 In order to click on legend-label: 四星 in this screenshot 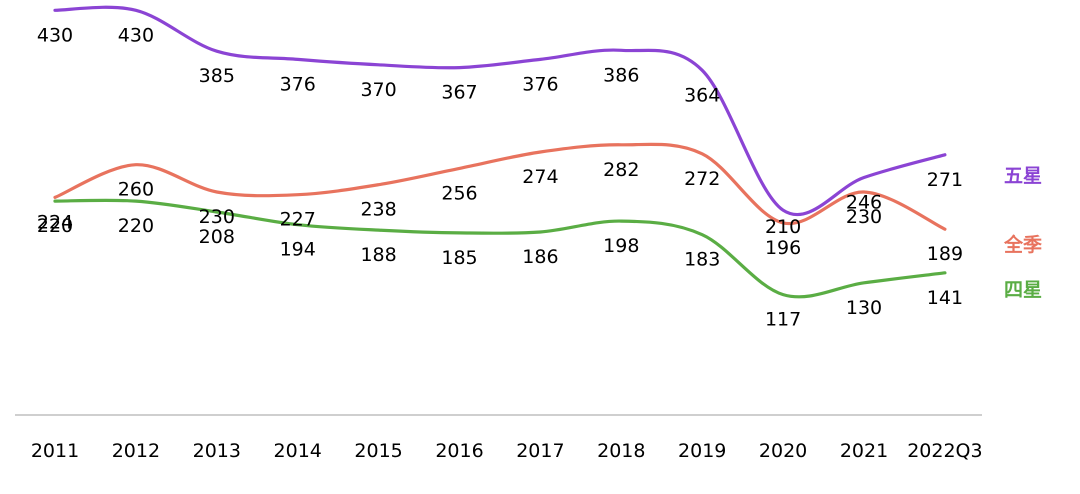, I will do `click(1023, 290)`.